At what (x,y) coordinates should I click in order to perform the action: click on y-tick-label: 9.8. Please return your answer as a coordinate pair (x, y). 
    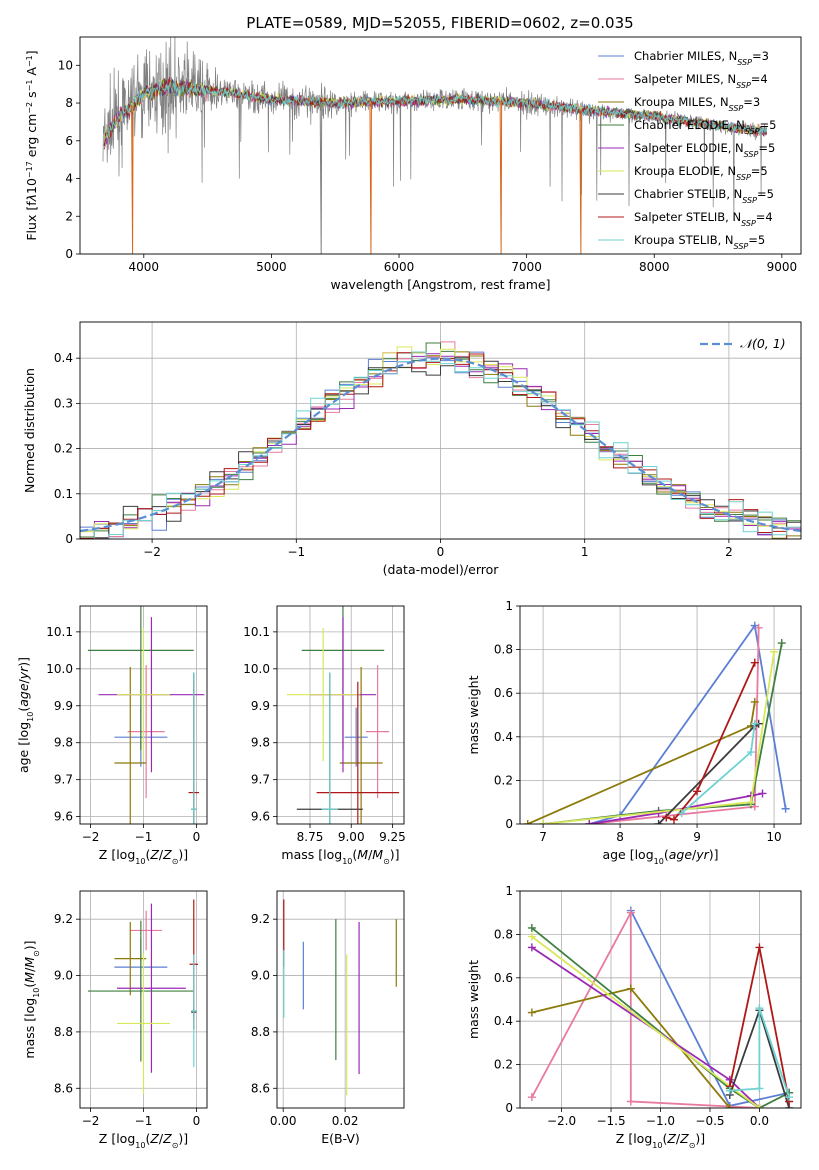
    Looking at the image, I should click on (63, 743).